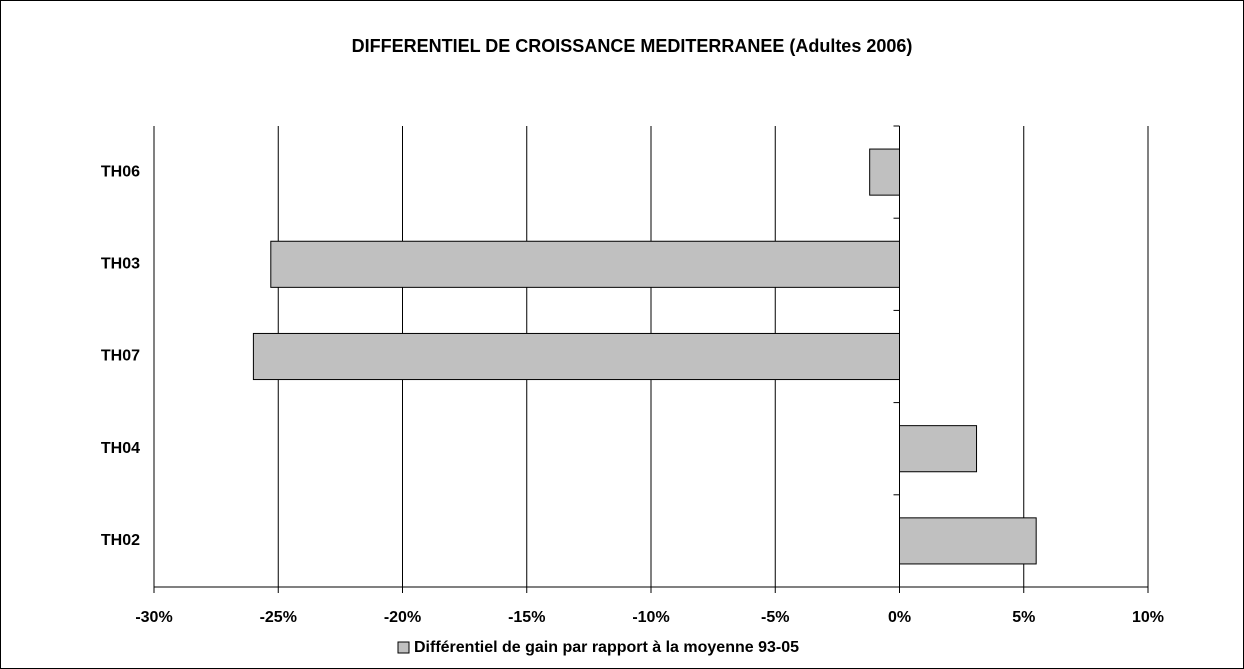 The image size is (1244, 669). Describe the element at coordinates (775, 617) in the screenshot. I see `x-tick-label: -5%` at that location.